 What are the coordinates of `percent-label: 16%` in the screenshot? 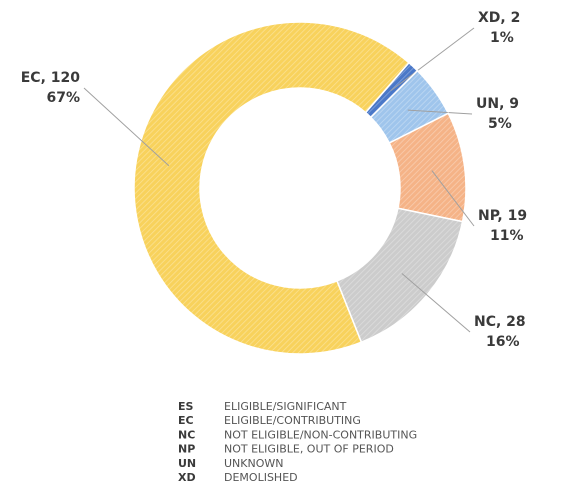 It's located at (503, 342).